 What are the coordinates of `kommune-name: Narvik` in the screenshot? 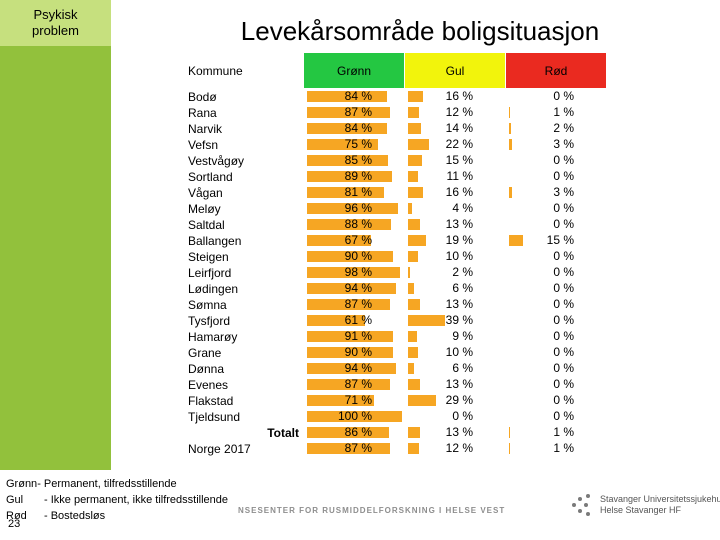 It's located at (243, 128).